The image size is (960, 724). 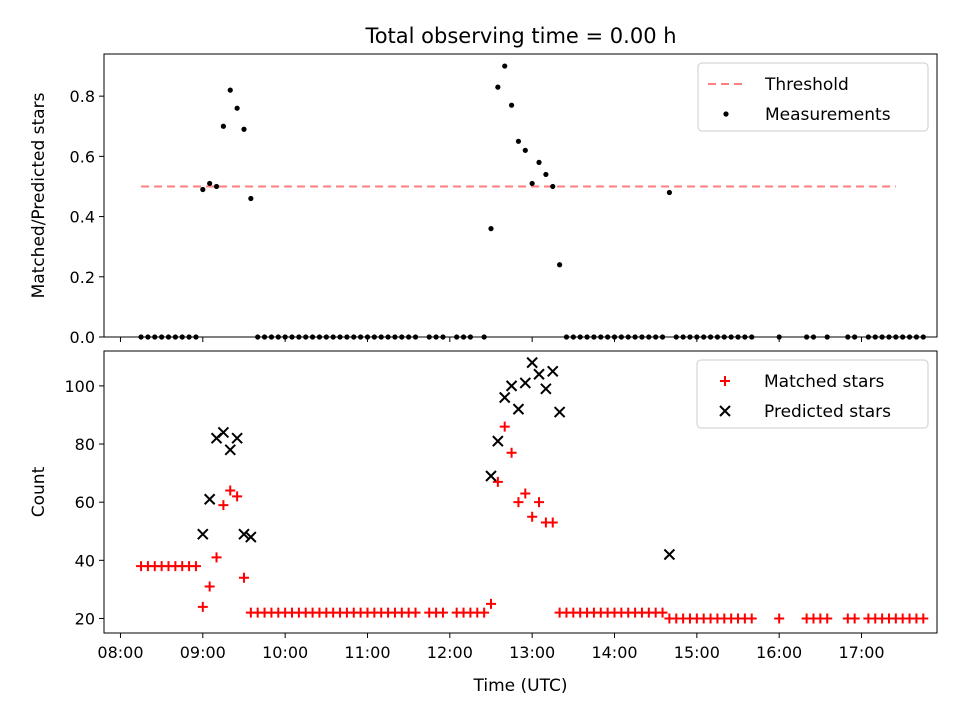 What do you see at coordinates (82, 277) in the screenshot?
I see `top-ytick-label: 0.2` at bounding box center [82, 277].